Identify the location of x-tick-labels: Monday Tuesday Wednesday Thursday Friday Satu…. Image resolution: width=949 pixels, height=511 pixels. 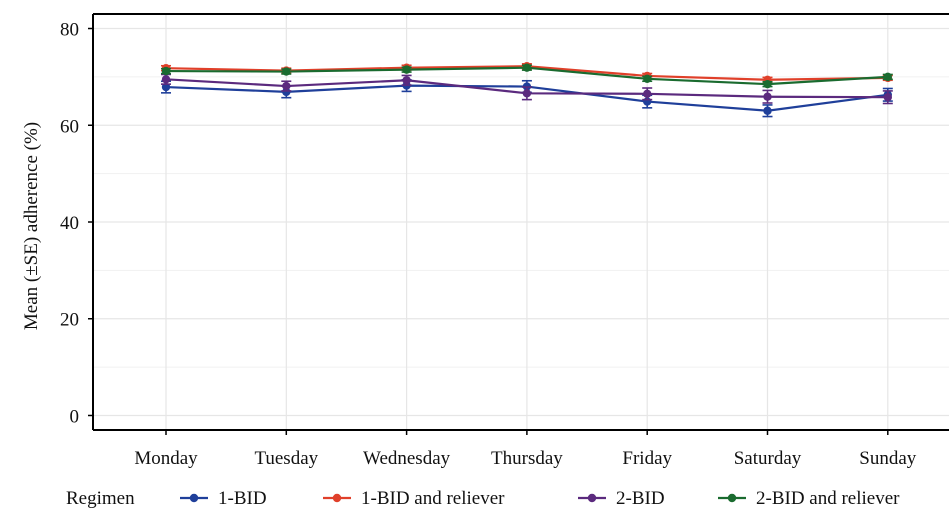
(525, 458).